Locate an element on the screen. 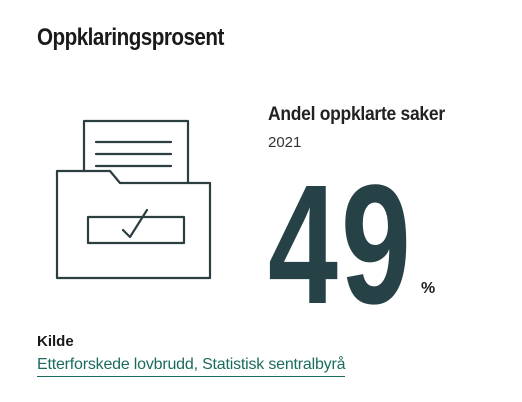 Image resolution: width=522 pixels, height=402 pixels. statistic-year: 2021 is located at coordinates (285, 142).